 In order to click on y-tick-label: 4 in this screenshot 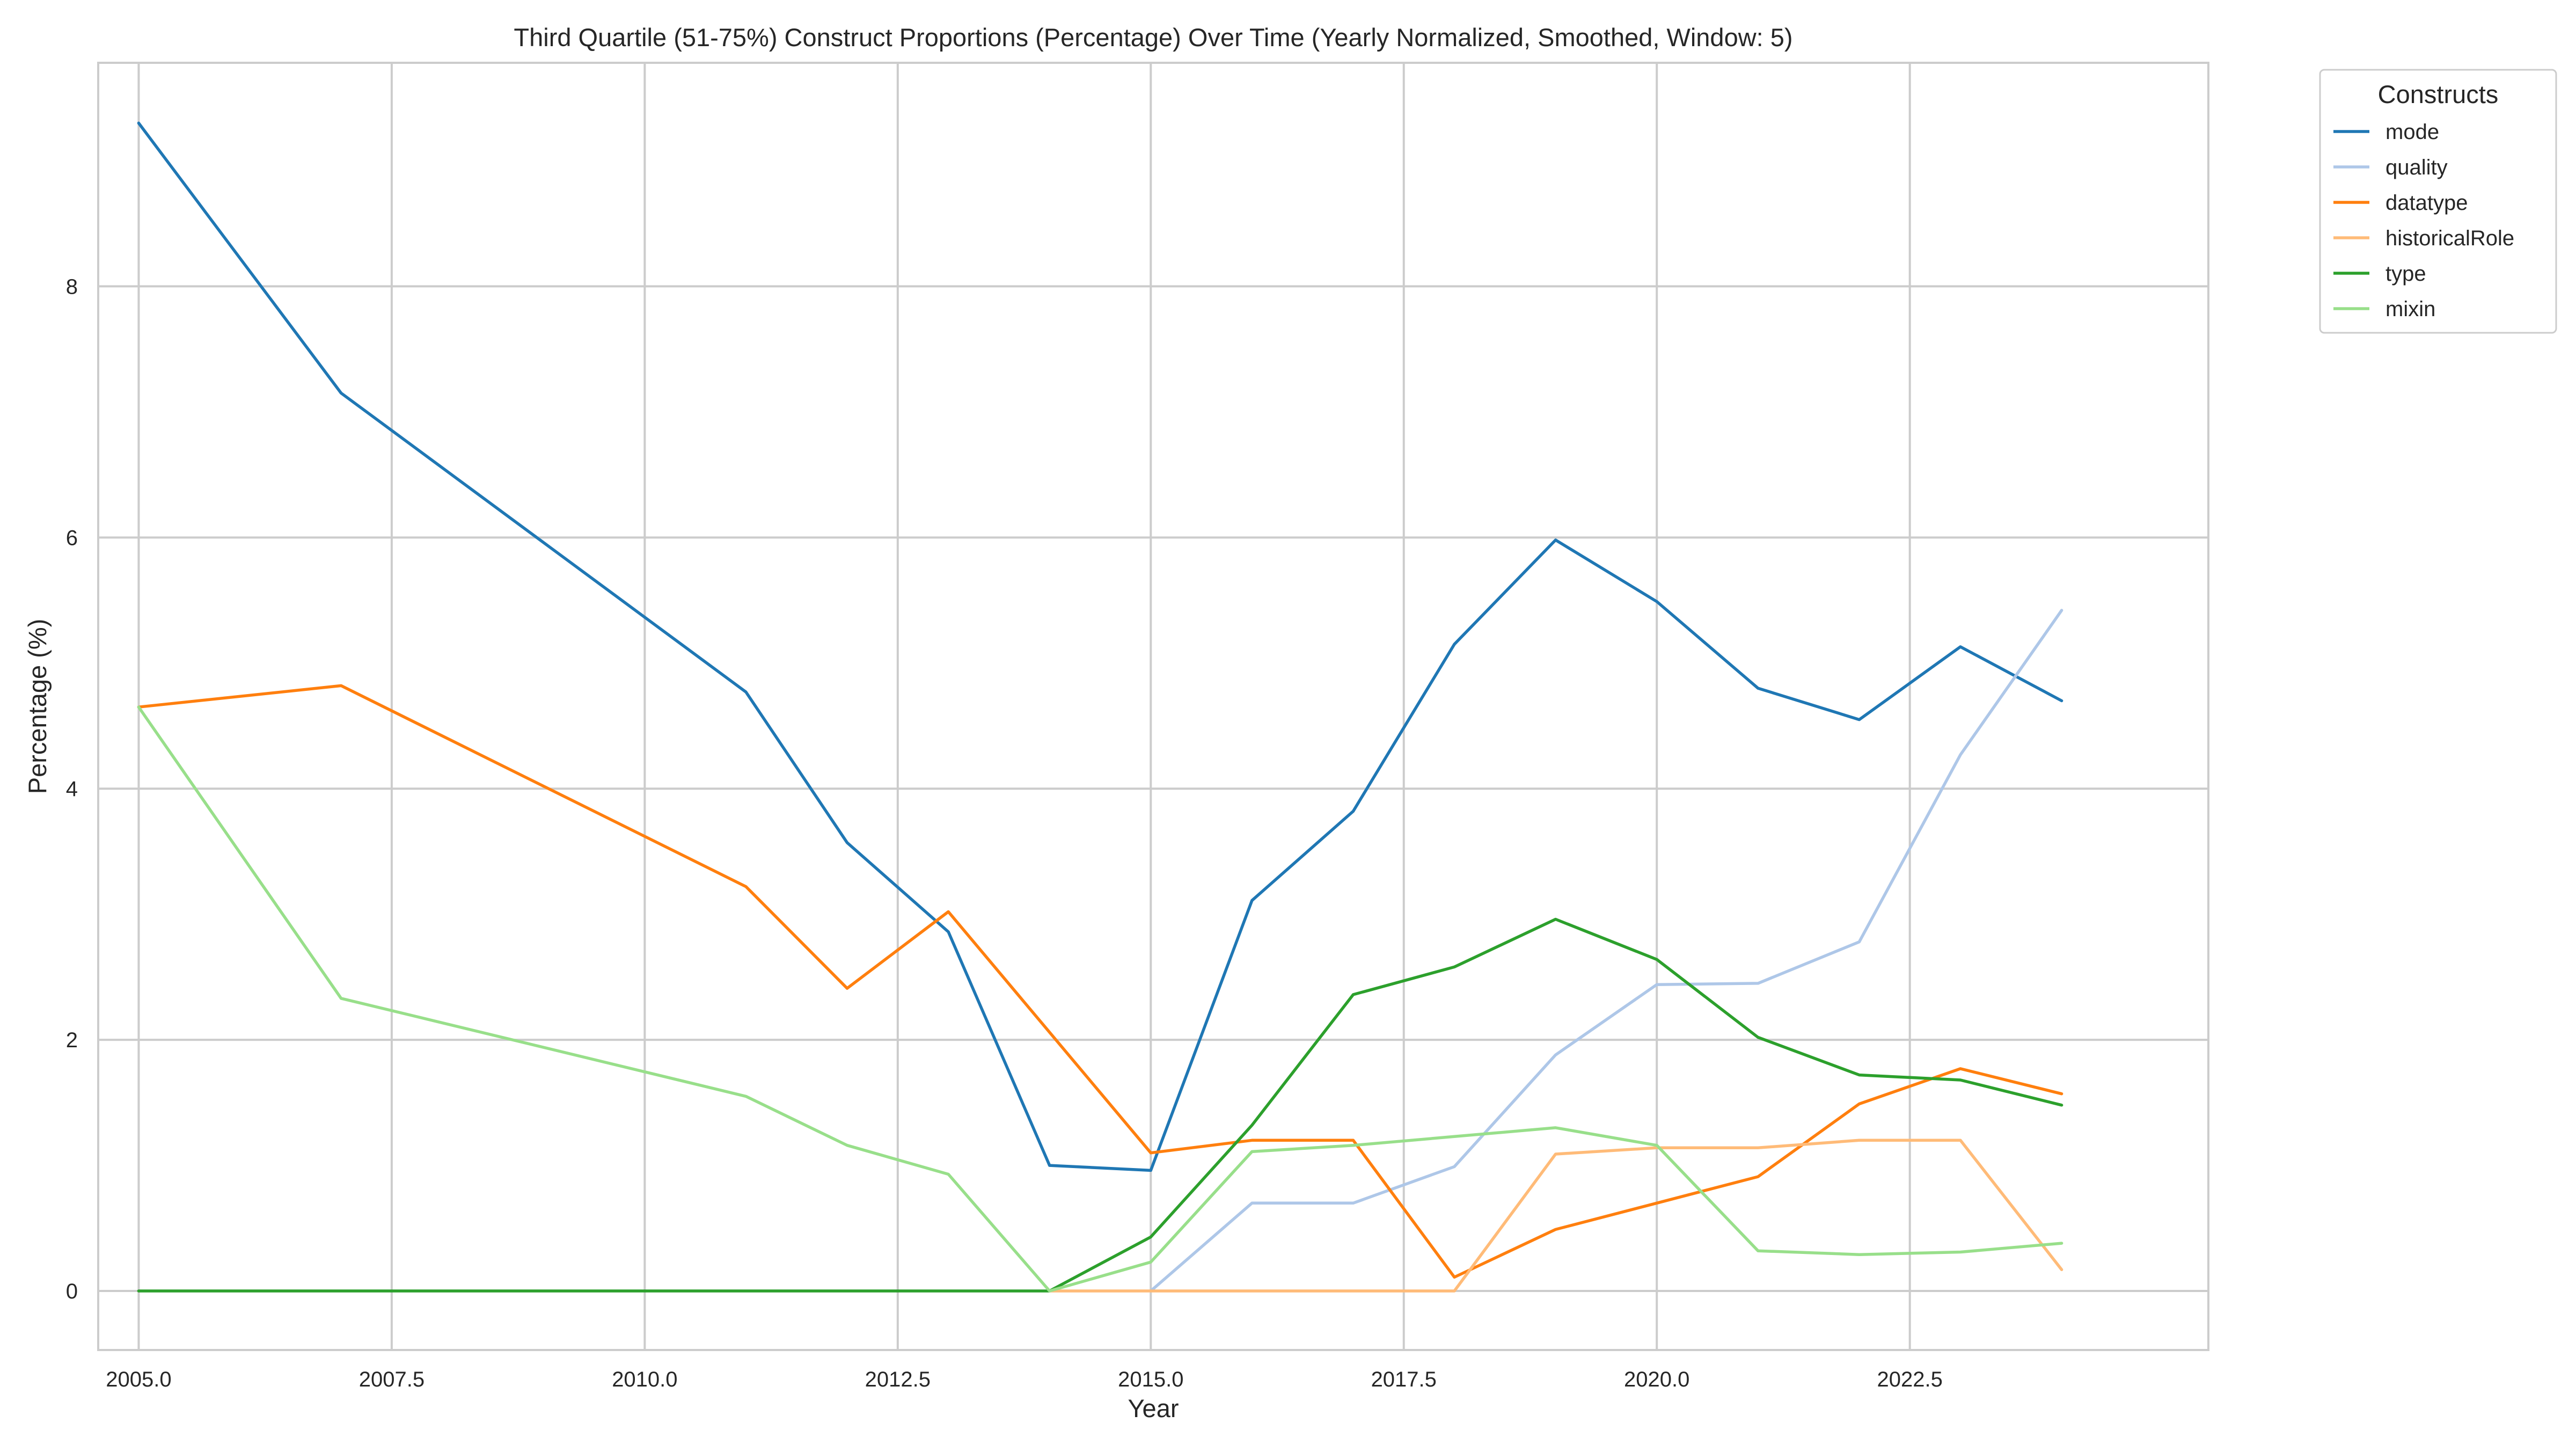, I will do `click(72, 789)`.